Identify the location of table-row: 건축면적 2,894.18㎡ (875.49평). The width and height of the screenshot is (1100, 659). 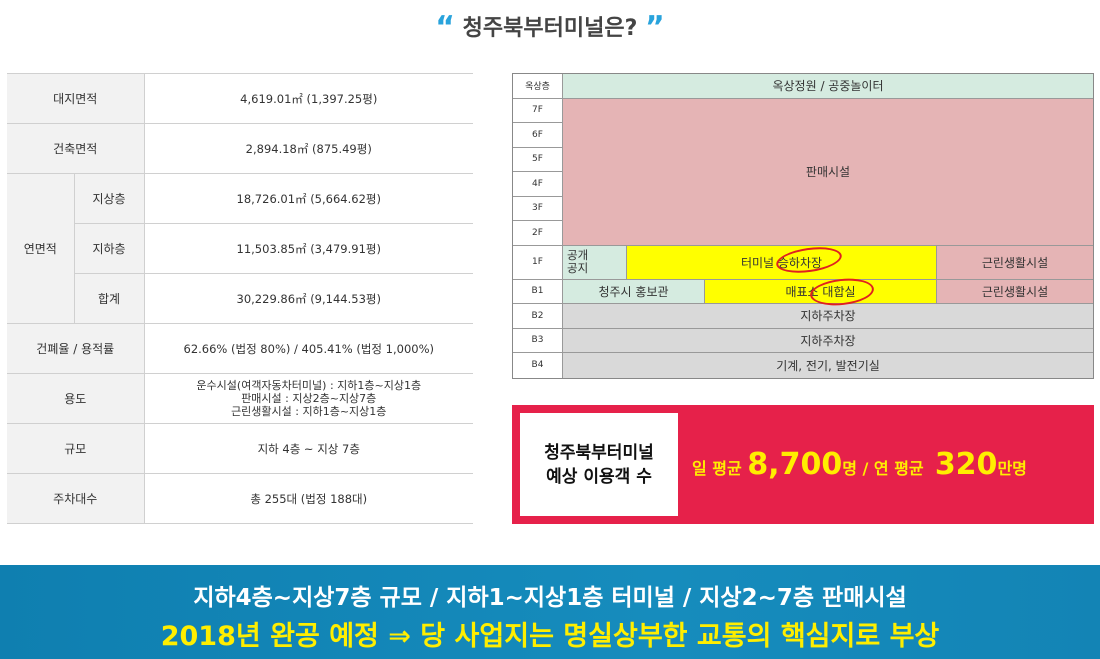
(240, 148).